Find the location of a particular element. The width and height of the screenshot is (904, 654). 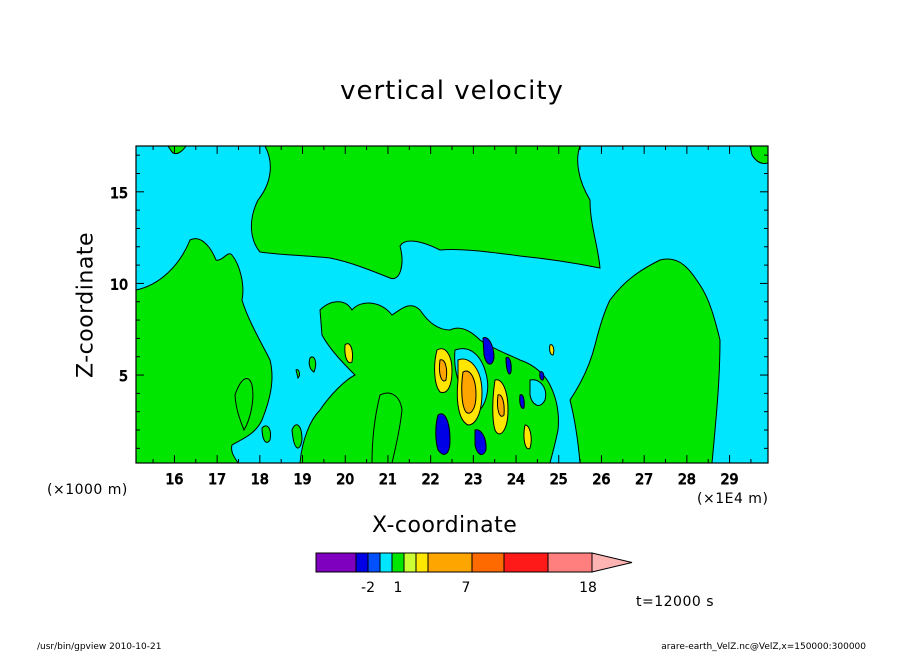

colorbar-label: -2 is located at coordinates (368, 588).